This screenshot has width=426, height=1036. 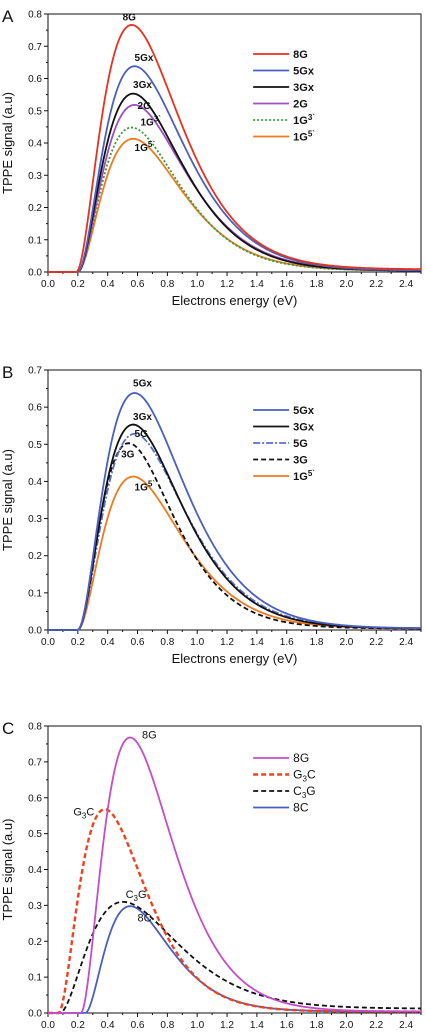 I want to click on curve-annotation: 5Gx, so click(x=142, y=384).